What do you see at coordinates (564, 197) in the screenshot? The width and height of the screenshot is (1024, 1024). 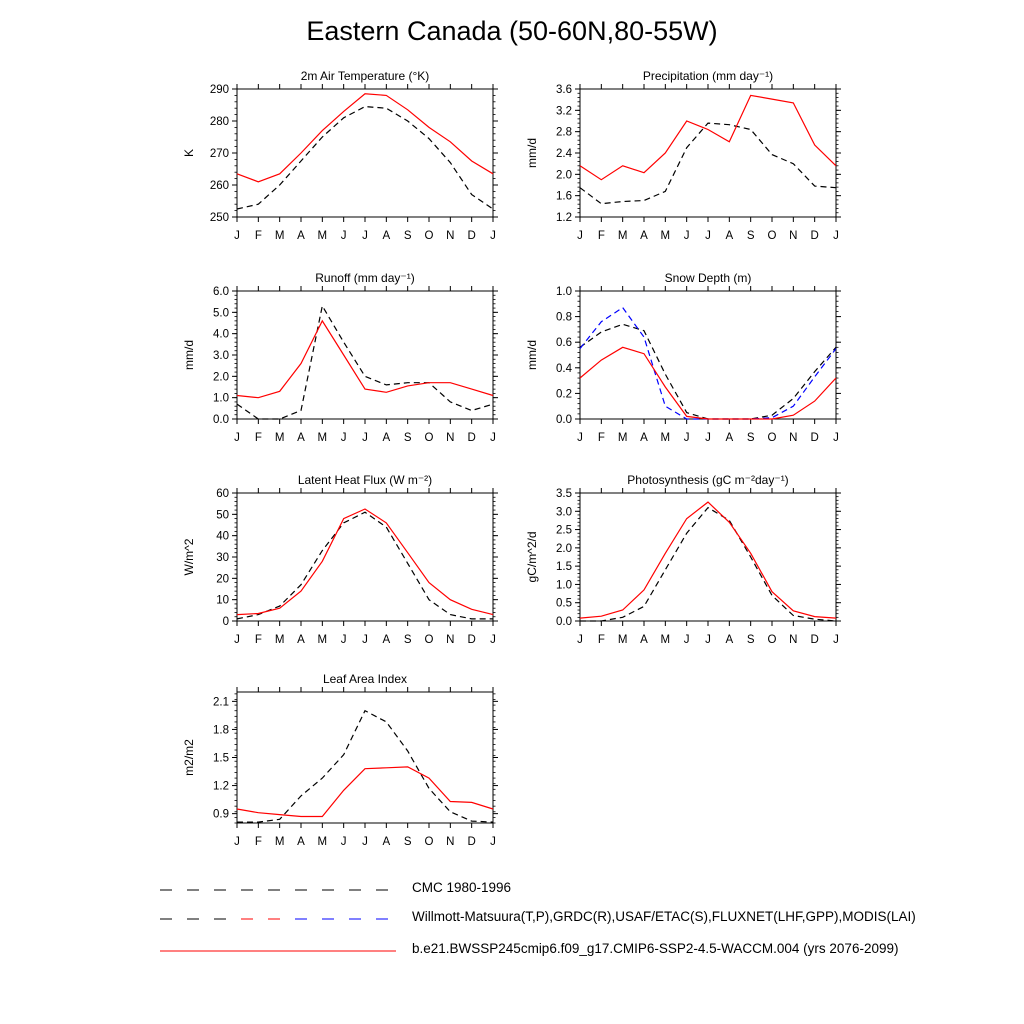 I see `y-tick-label: 1.6` at bounding box center [564, 197].